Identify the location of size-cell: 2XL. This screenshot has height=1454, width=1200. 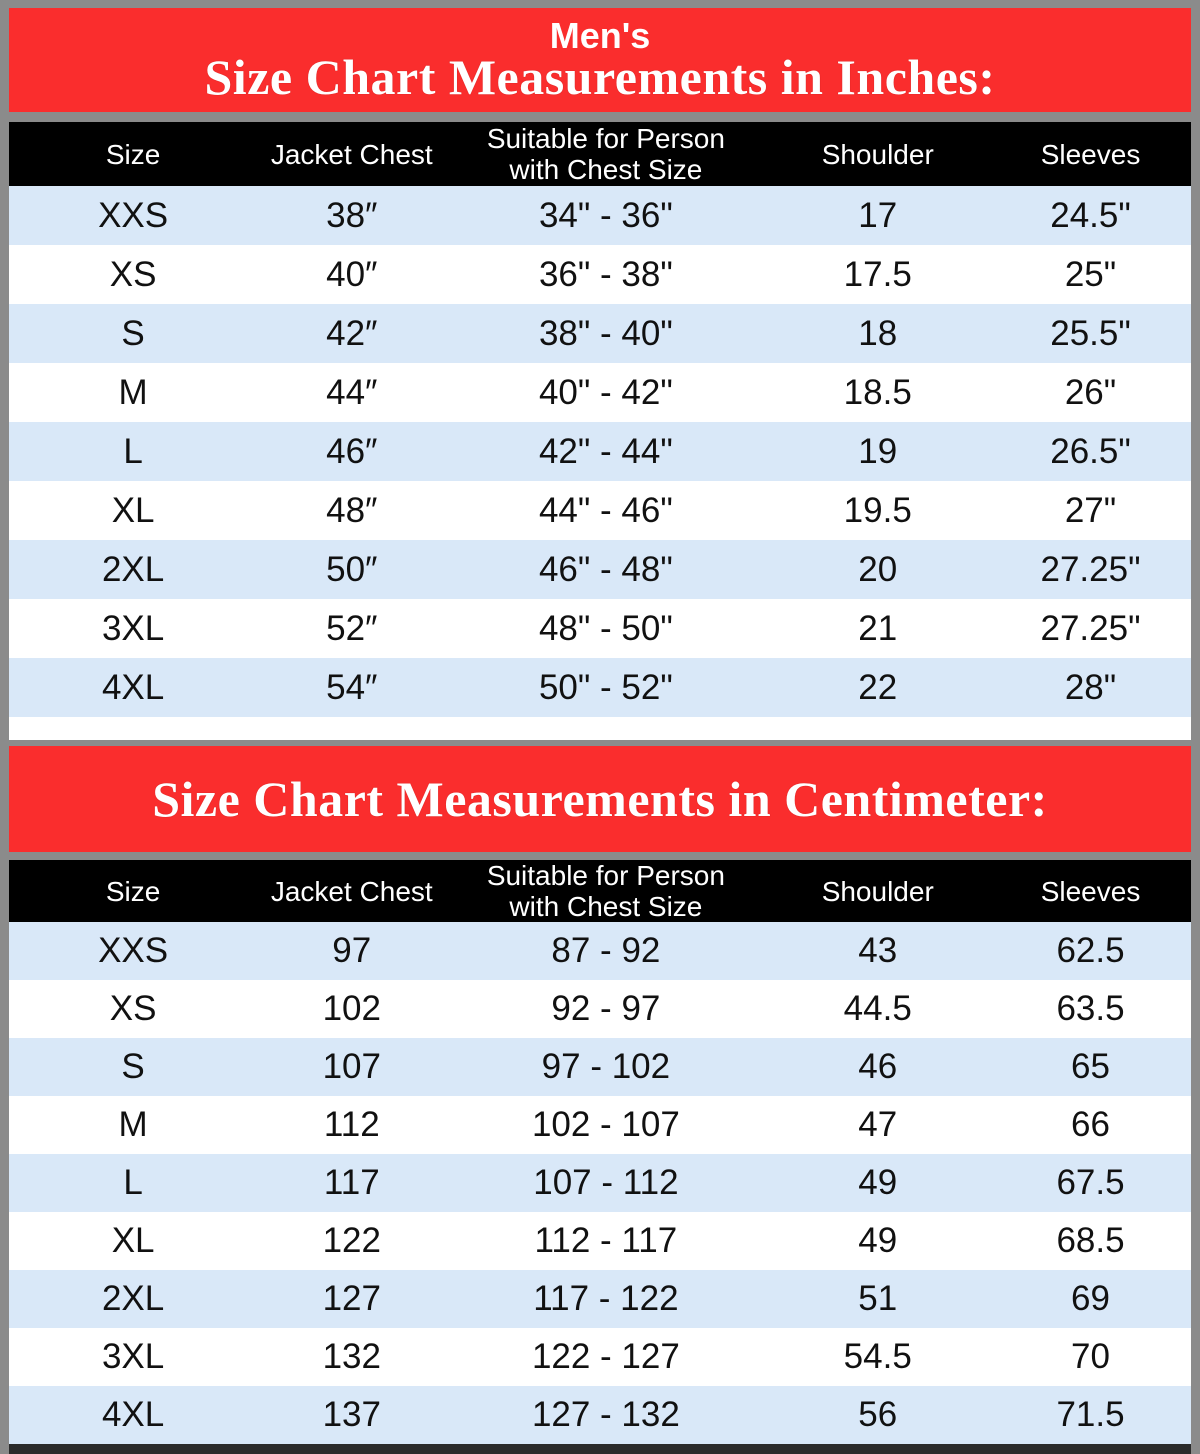
(133, 569).